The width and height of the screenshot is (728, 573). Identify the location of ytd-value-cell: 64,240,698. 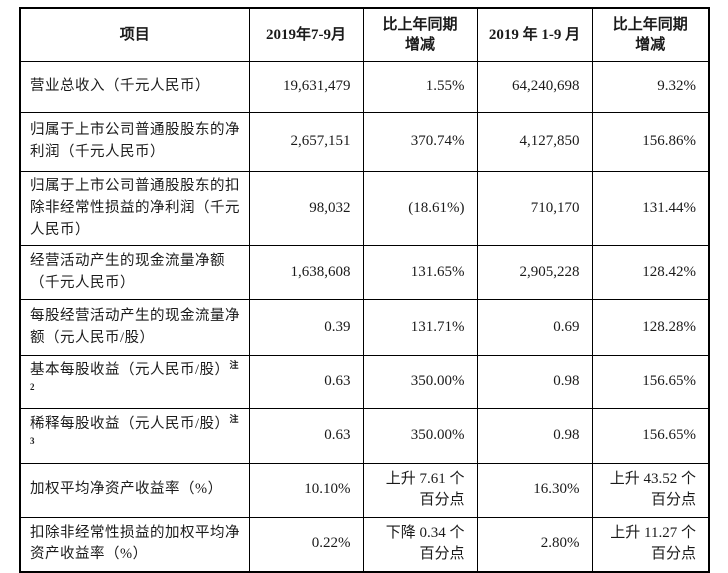
(534, 87).